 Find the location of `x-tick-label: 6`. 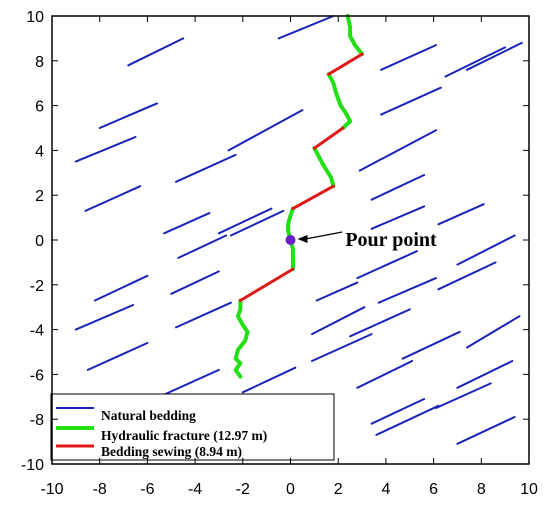

x-tick-label: 6 is located at coordinates (433, 489).